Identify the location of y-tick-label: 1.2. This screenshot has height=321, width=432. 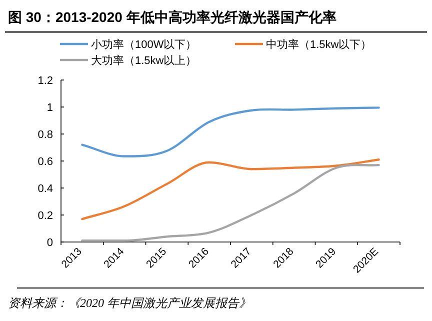
(45, 81).